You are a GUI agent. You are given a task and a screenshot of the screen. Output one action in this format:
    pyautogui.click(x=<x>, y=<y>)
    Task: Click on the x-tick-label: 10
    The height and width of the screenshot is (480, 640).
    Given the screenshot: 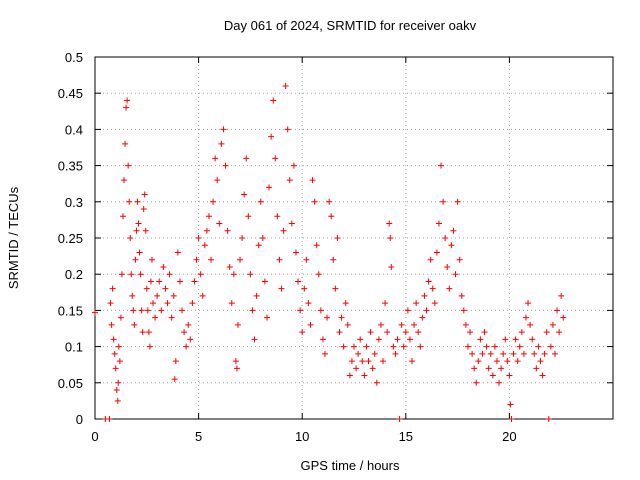 What is the action you would take?
    pyautogui.click(x=302, y=436)
    